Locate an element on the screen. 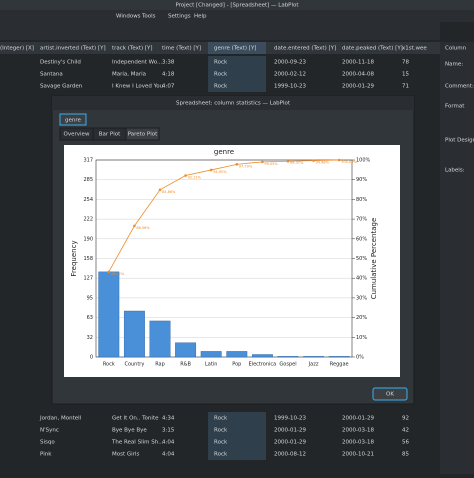 This screenshot has height=478, width=474. side-label: Plot Designation: is located at coordinates (459, 141).